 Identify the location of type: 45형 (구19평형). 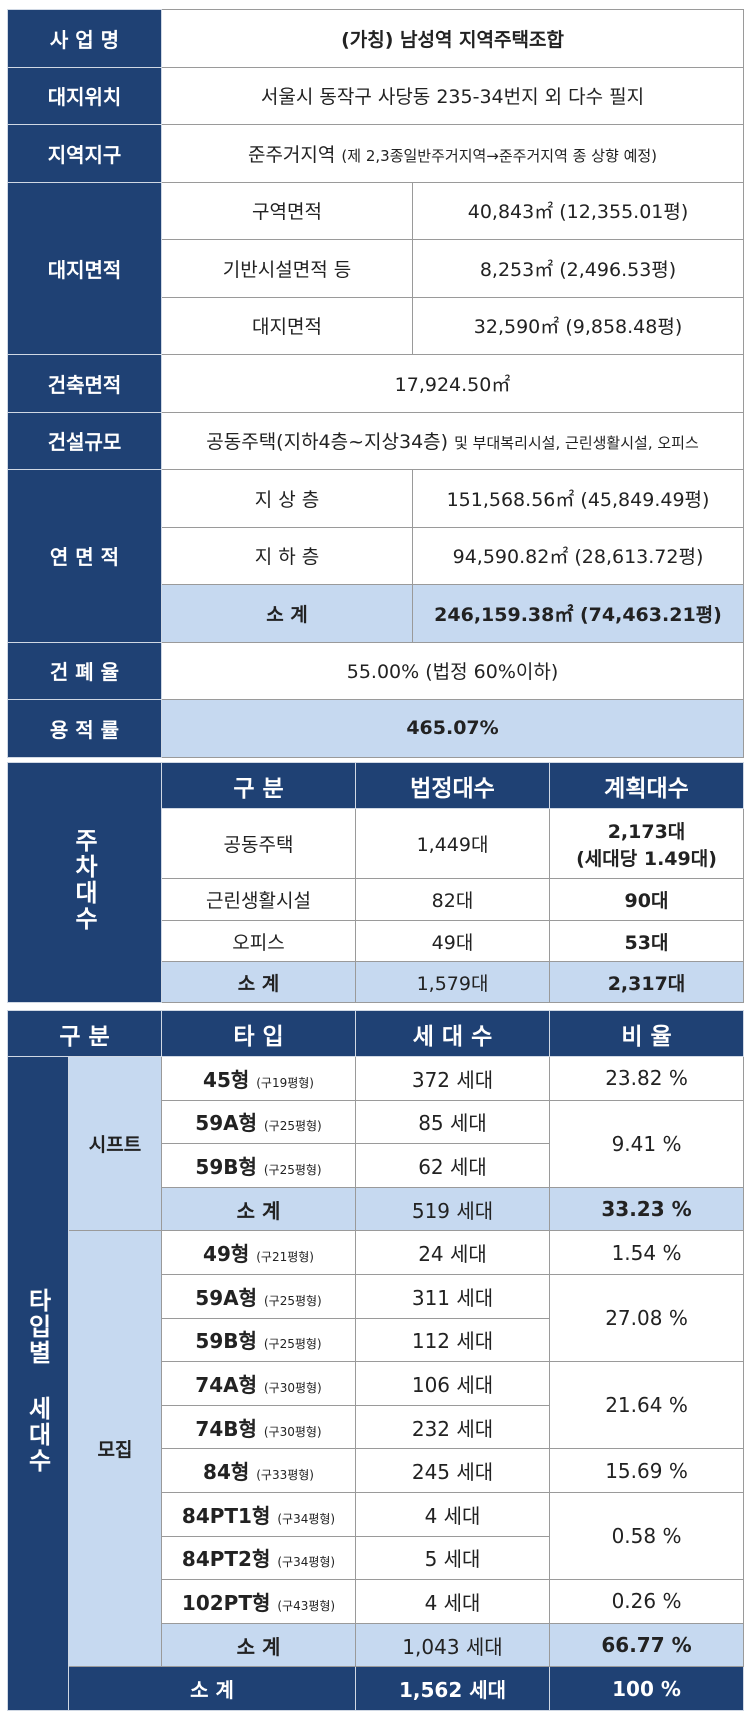
(259, 1078).